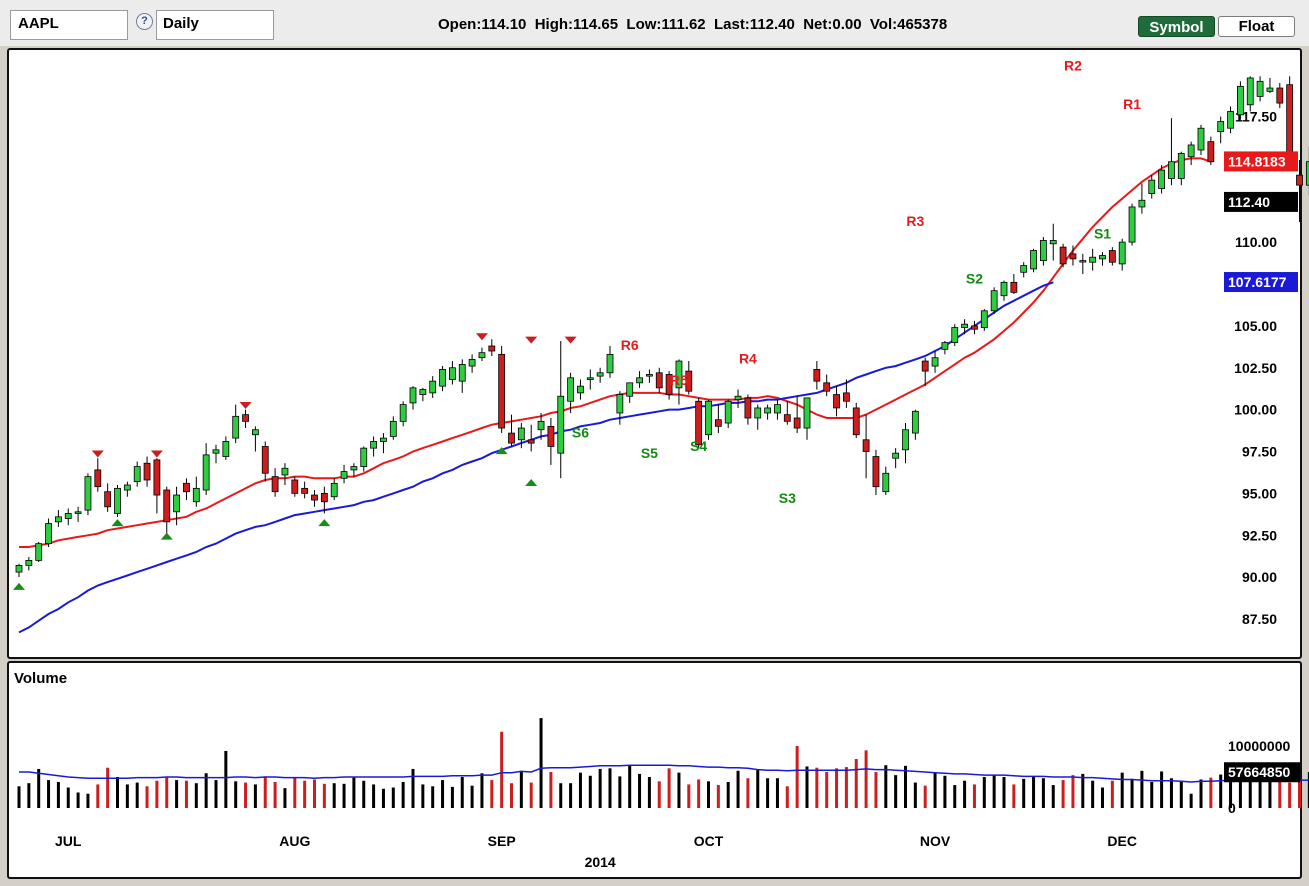 The image size is (1309, 886). Describe the element at coordinates (144, 21) in the screenshot. I see `help-icon: ?` at that location.